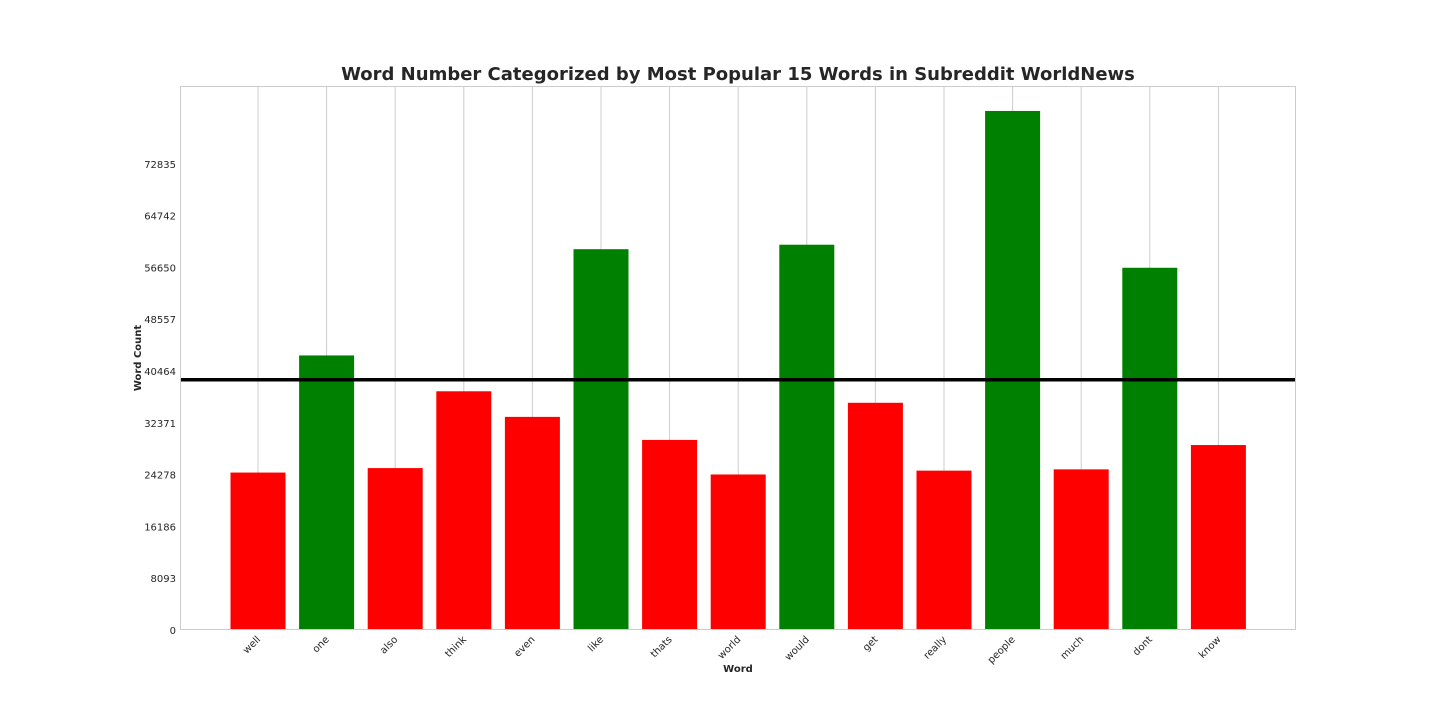 This screenshot has height=720, width=1440. I want to click on x-tick-label: dont, so click(1143, 646).